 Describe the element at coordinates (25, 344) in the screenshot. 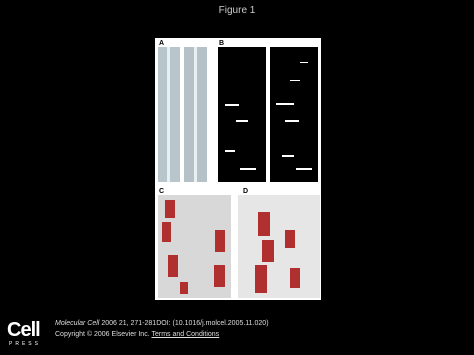

I see `logo-sub: PRESS` at that location.